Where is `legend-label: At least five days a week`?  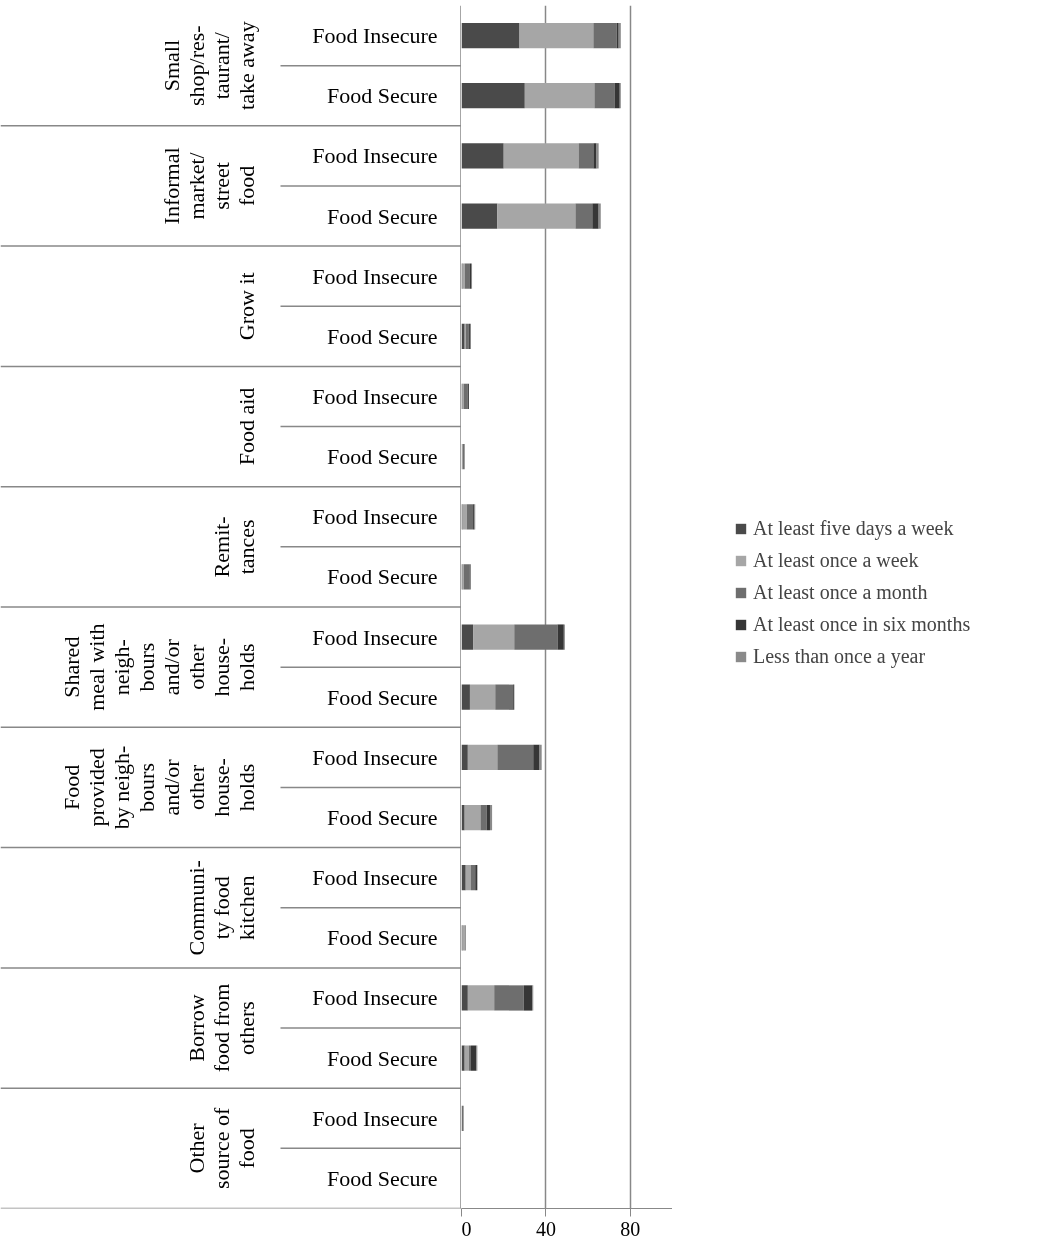
legend-label: At least five days a week is located at coordinates (853, 528).